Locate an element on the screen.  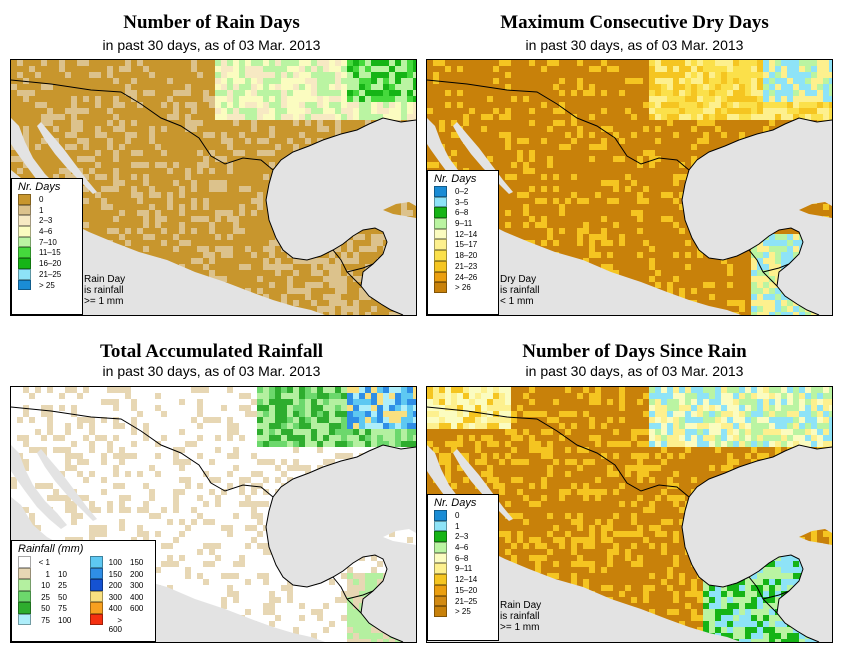
legend-label-high: 50 is located at coordinates (62, 597).